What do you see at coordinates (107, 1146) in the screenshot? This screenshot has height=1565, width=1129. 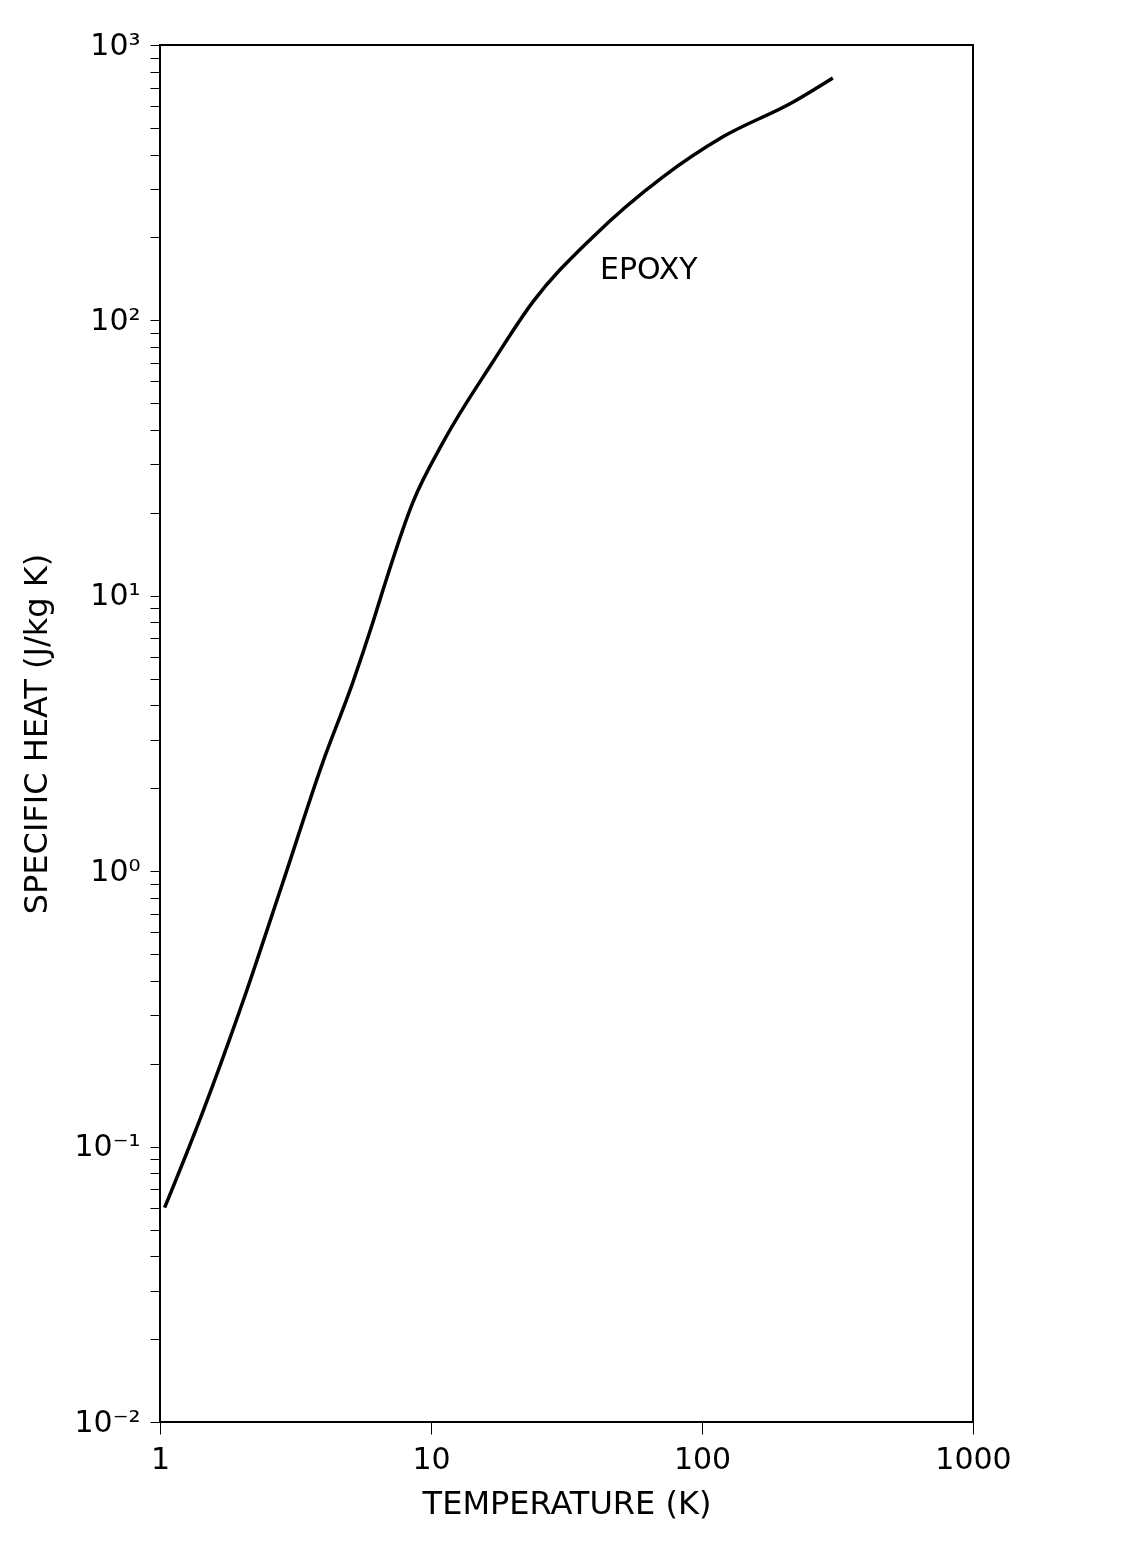 I see `y-tick-label: 10⁻¹` at bounding box center [107, 1146].